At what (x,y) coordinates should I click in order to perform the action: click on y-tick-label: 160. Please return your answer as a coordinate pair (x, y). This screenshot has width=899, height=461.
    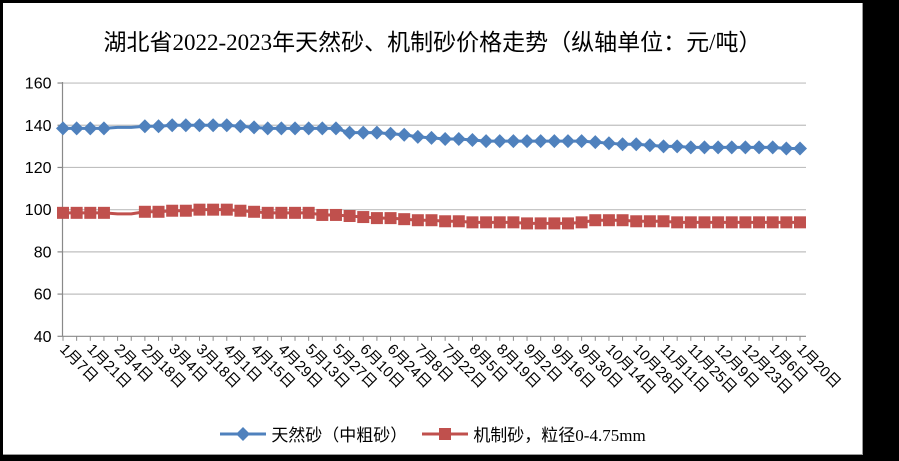
    Looking at the image, I should click on (38, 84).